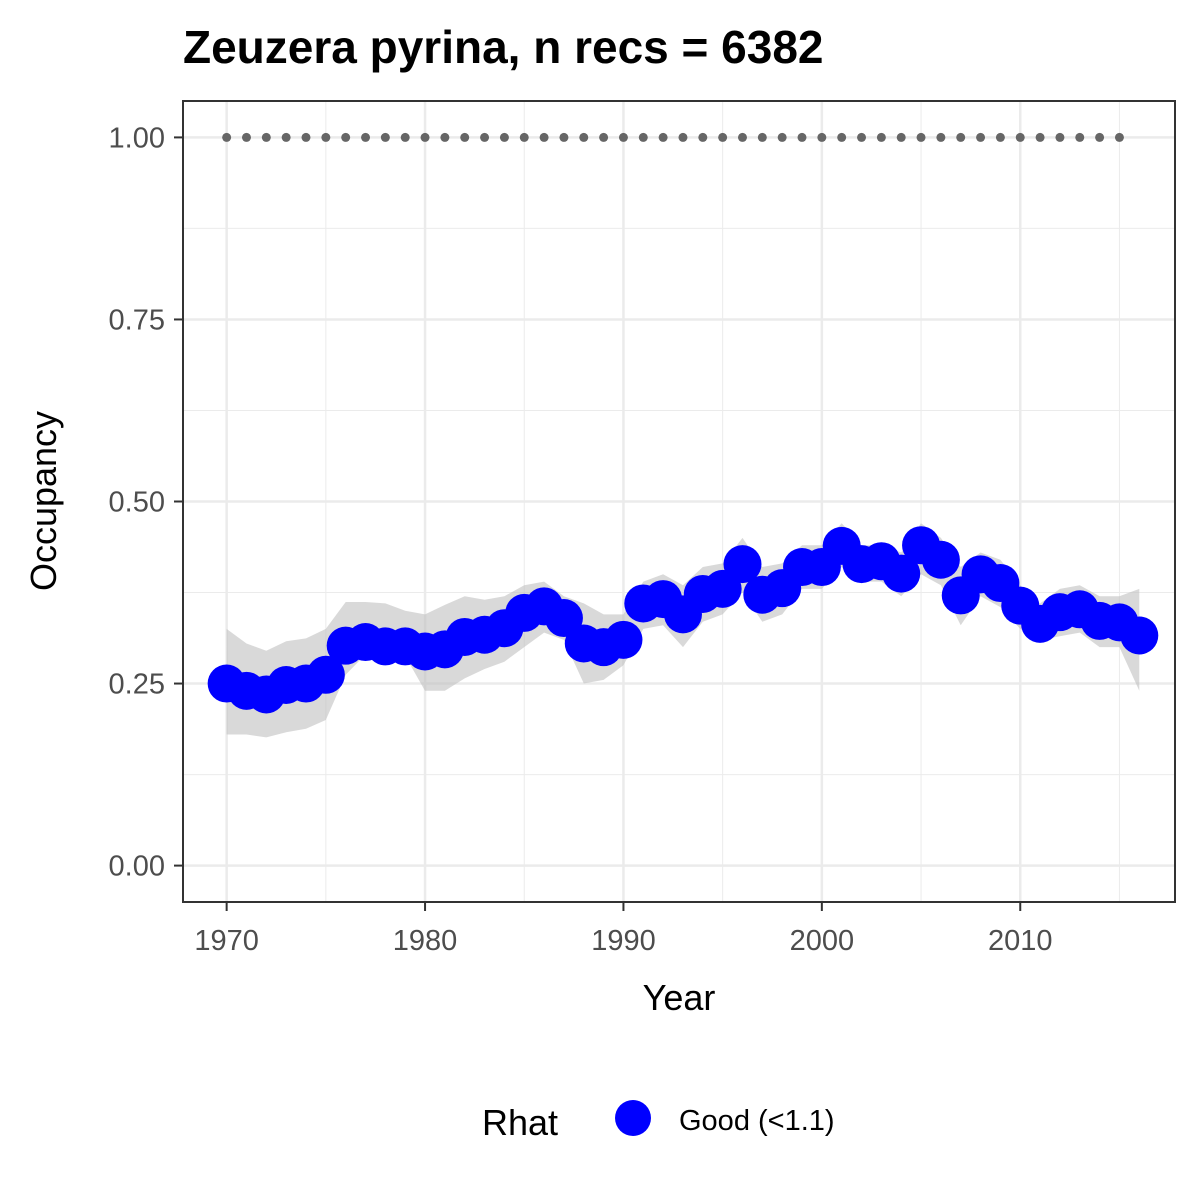 This screenshot has width=1200, height=1200. What do you see at coordinates (137, 320) in the screenshot?
I see `y-tick-label: 0.75` at bounding box center [137, 320].